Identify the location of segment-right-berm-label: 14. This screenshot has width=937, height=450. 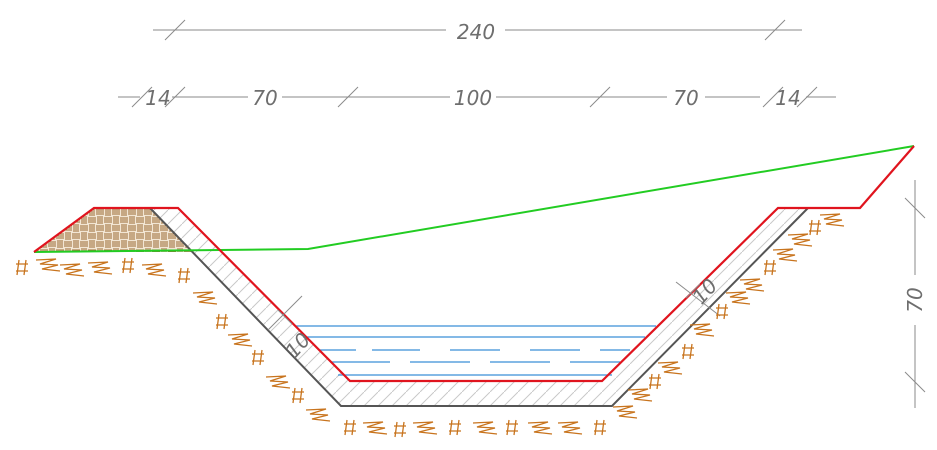
(787, 98).